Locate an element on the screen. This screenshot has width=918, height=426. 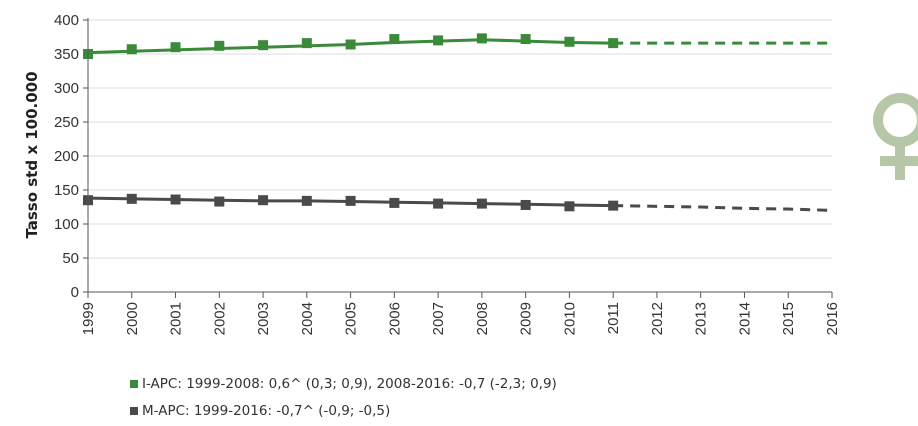
x-tick-label: 2007 is located at coordinates (438, 318).